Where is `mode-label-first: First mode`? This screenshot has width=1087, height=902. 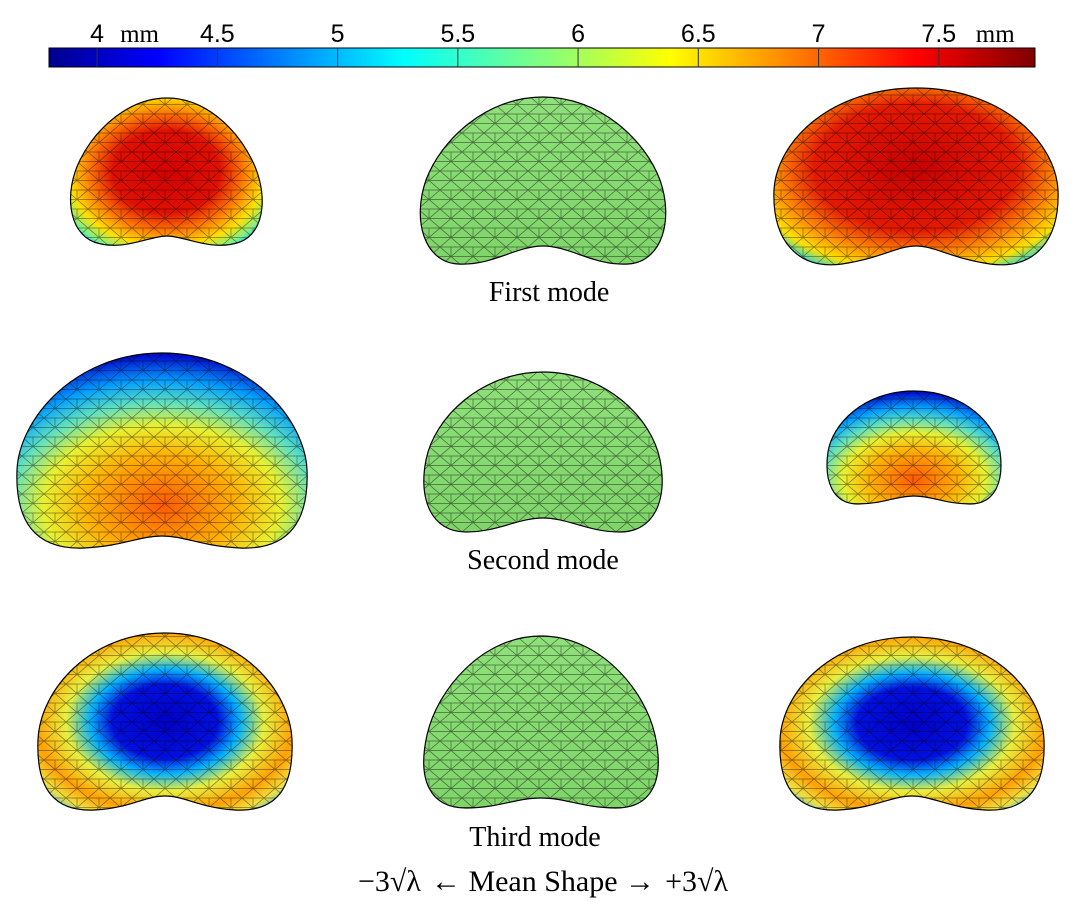 mode-label-first: First mode is located at coordinates (549, 292).